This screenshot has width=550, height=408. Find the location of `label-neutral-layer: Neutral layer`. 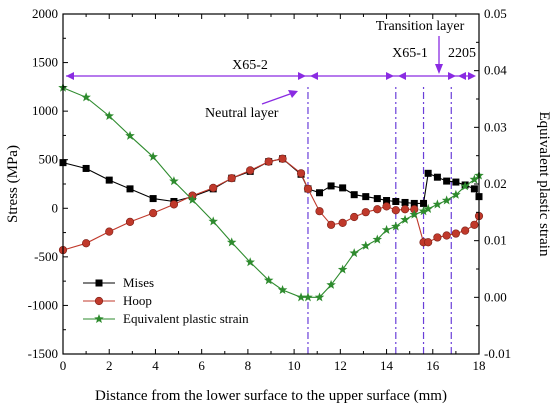

label-neutral-layer: Neutral layer is located at coordinates (242, 113).